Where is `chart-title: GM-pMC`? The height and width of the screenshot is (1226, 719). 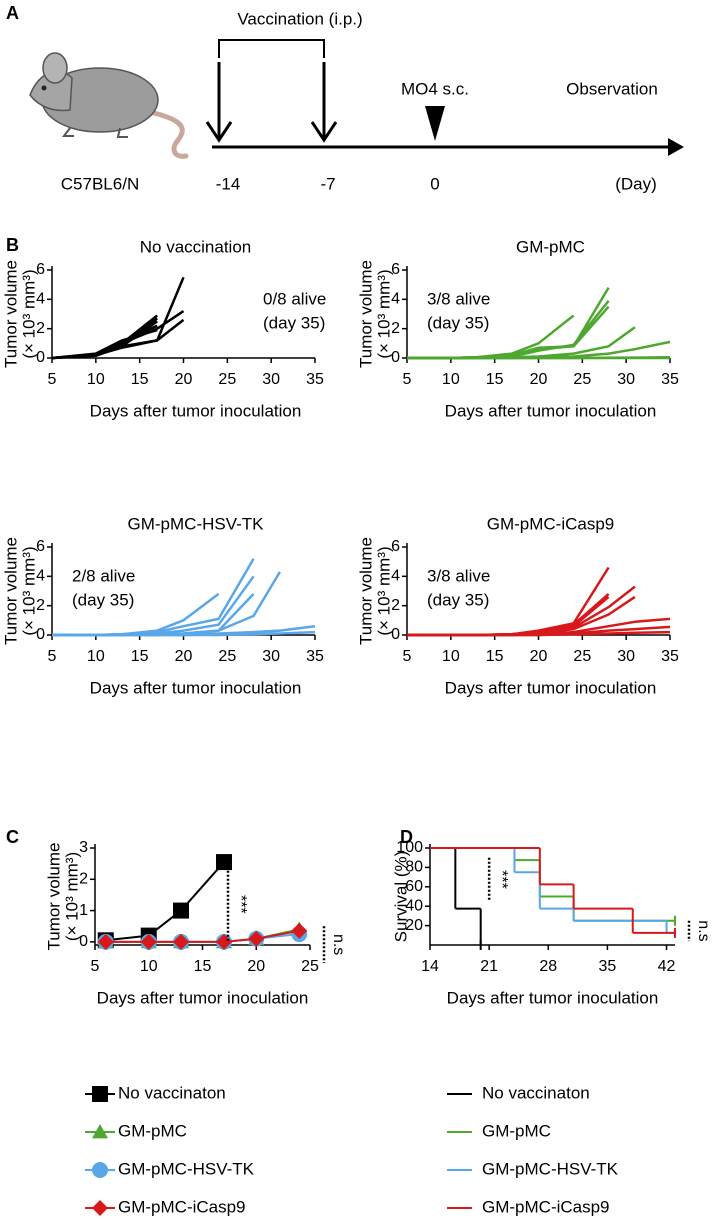
chart-title: GM-pMC is located at coordinates (550, 246).